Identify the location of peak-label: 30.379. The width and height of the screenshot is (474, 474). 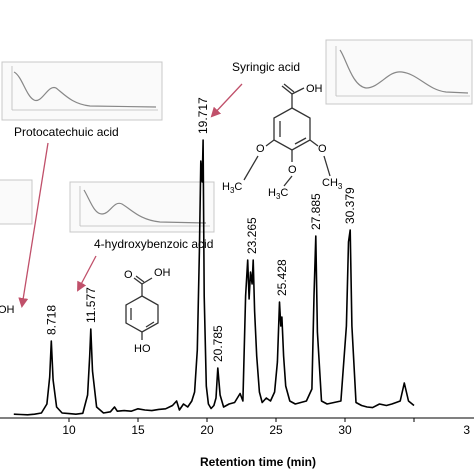
(350, 205).